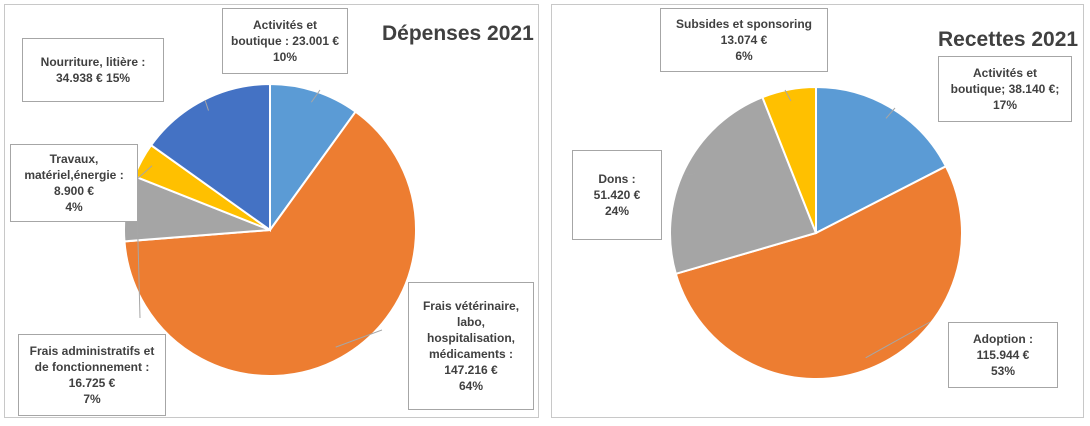 The height and width of the screenshot is (426, 1090). I want to click on income-data-label-2-line-2: 24%, so click(617, 211).